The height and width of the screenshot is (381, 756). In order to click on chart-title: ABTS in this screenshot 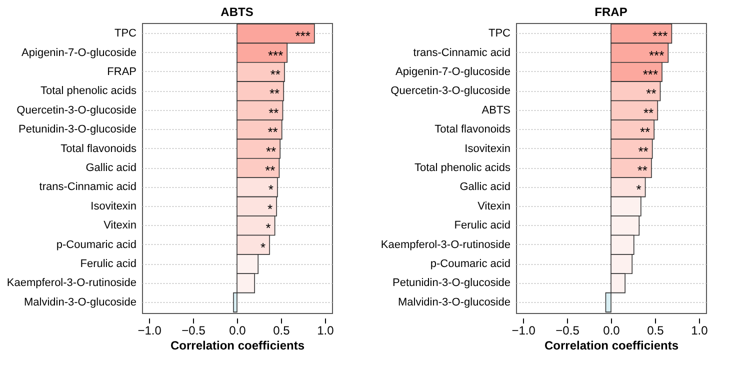, I will do `click(237, 12)`.